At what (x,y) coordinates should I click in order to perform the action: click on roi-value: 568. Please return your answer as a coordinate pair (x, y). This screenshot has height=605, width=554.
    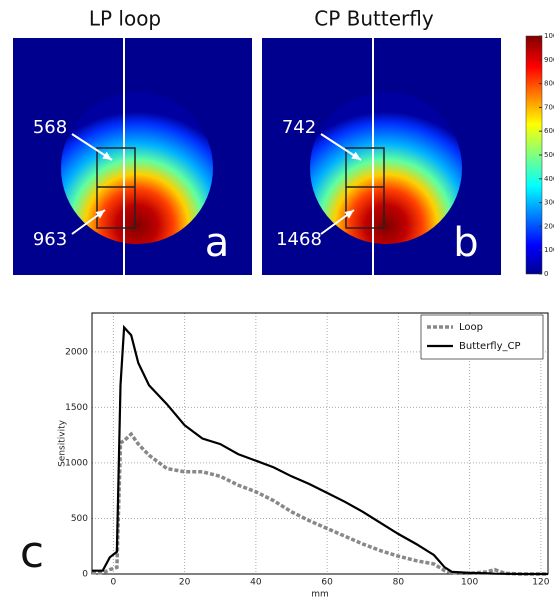
    Looking at the image, I should click on (50, 127).